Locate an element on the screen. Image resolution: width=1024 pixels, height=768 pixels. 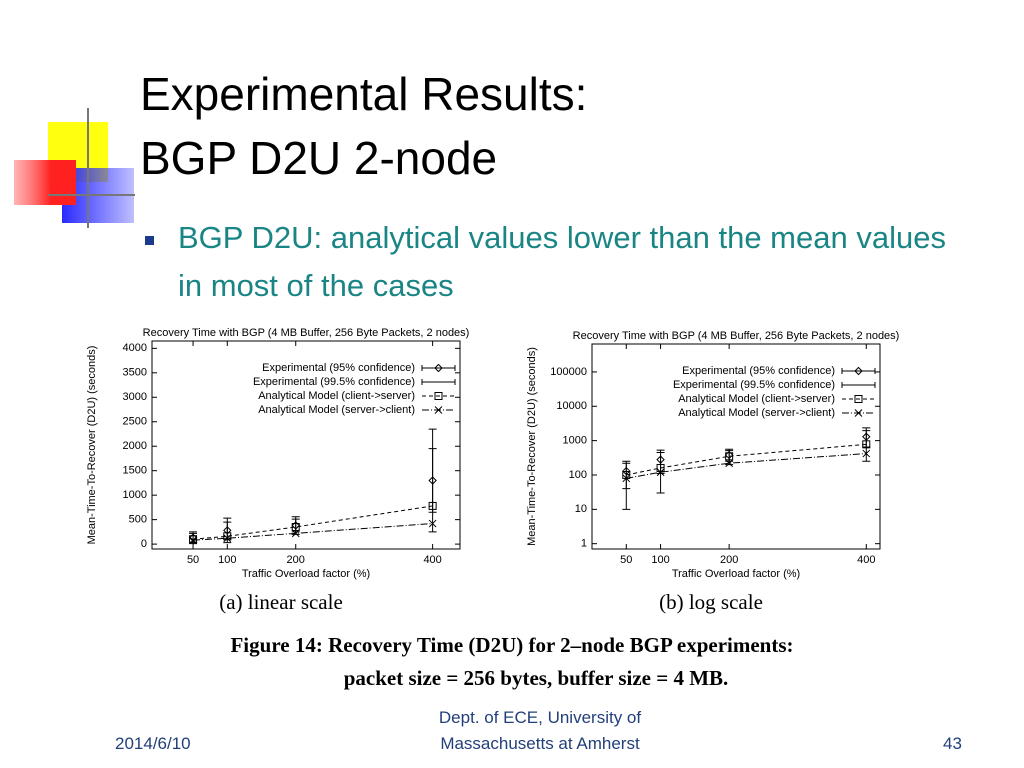
y-tick-label: 3000 is located at coordinates (135, 397).